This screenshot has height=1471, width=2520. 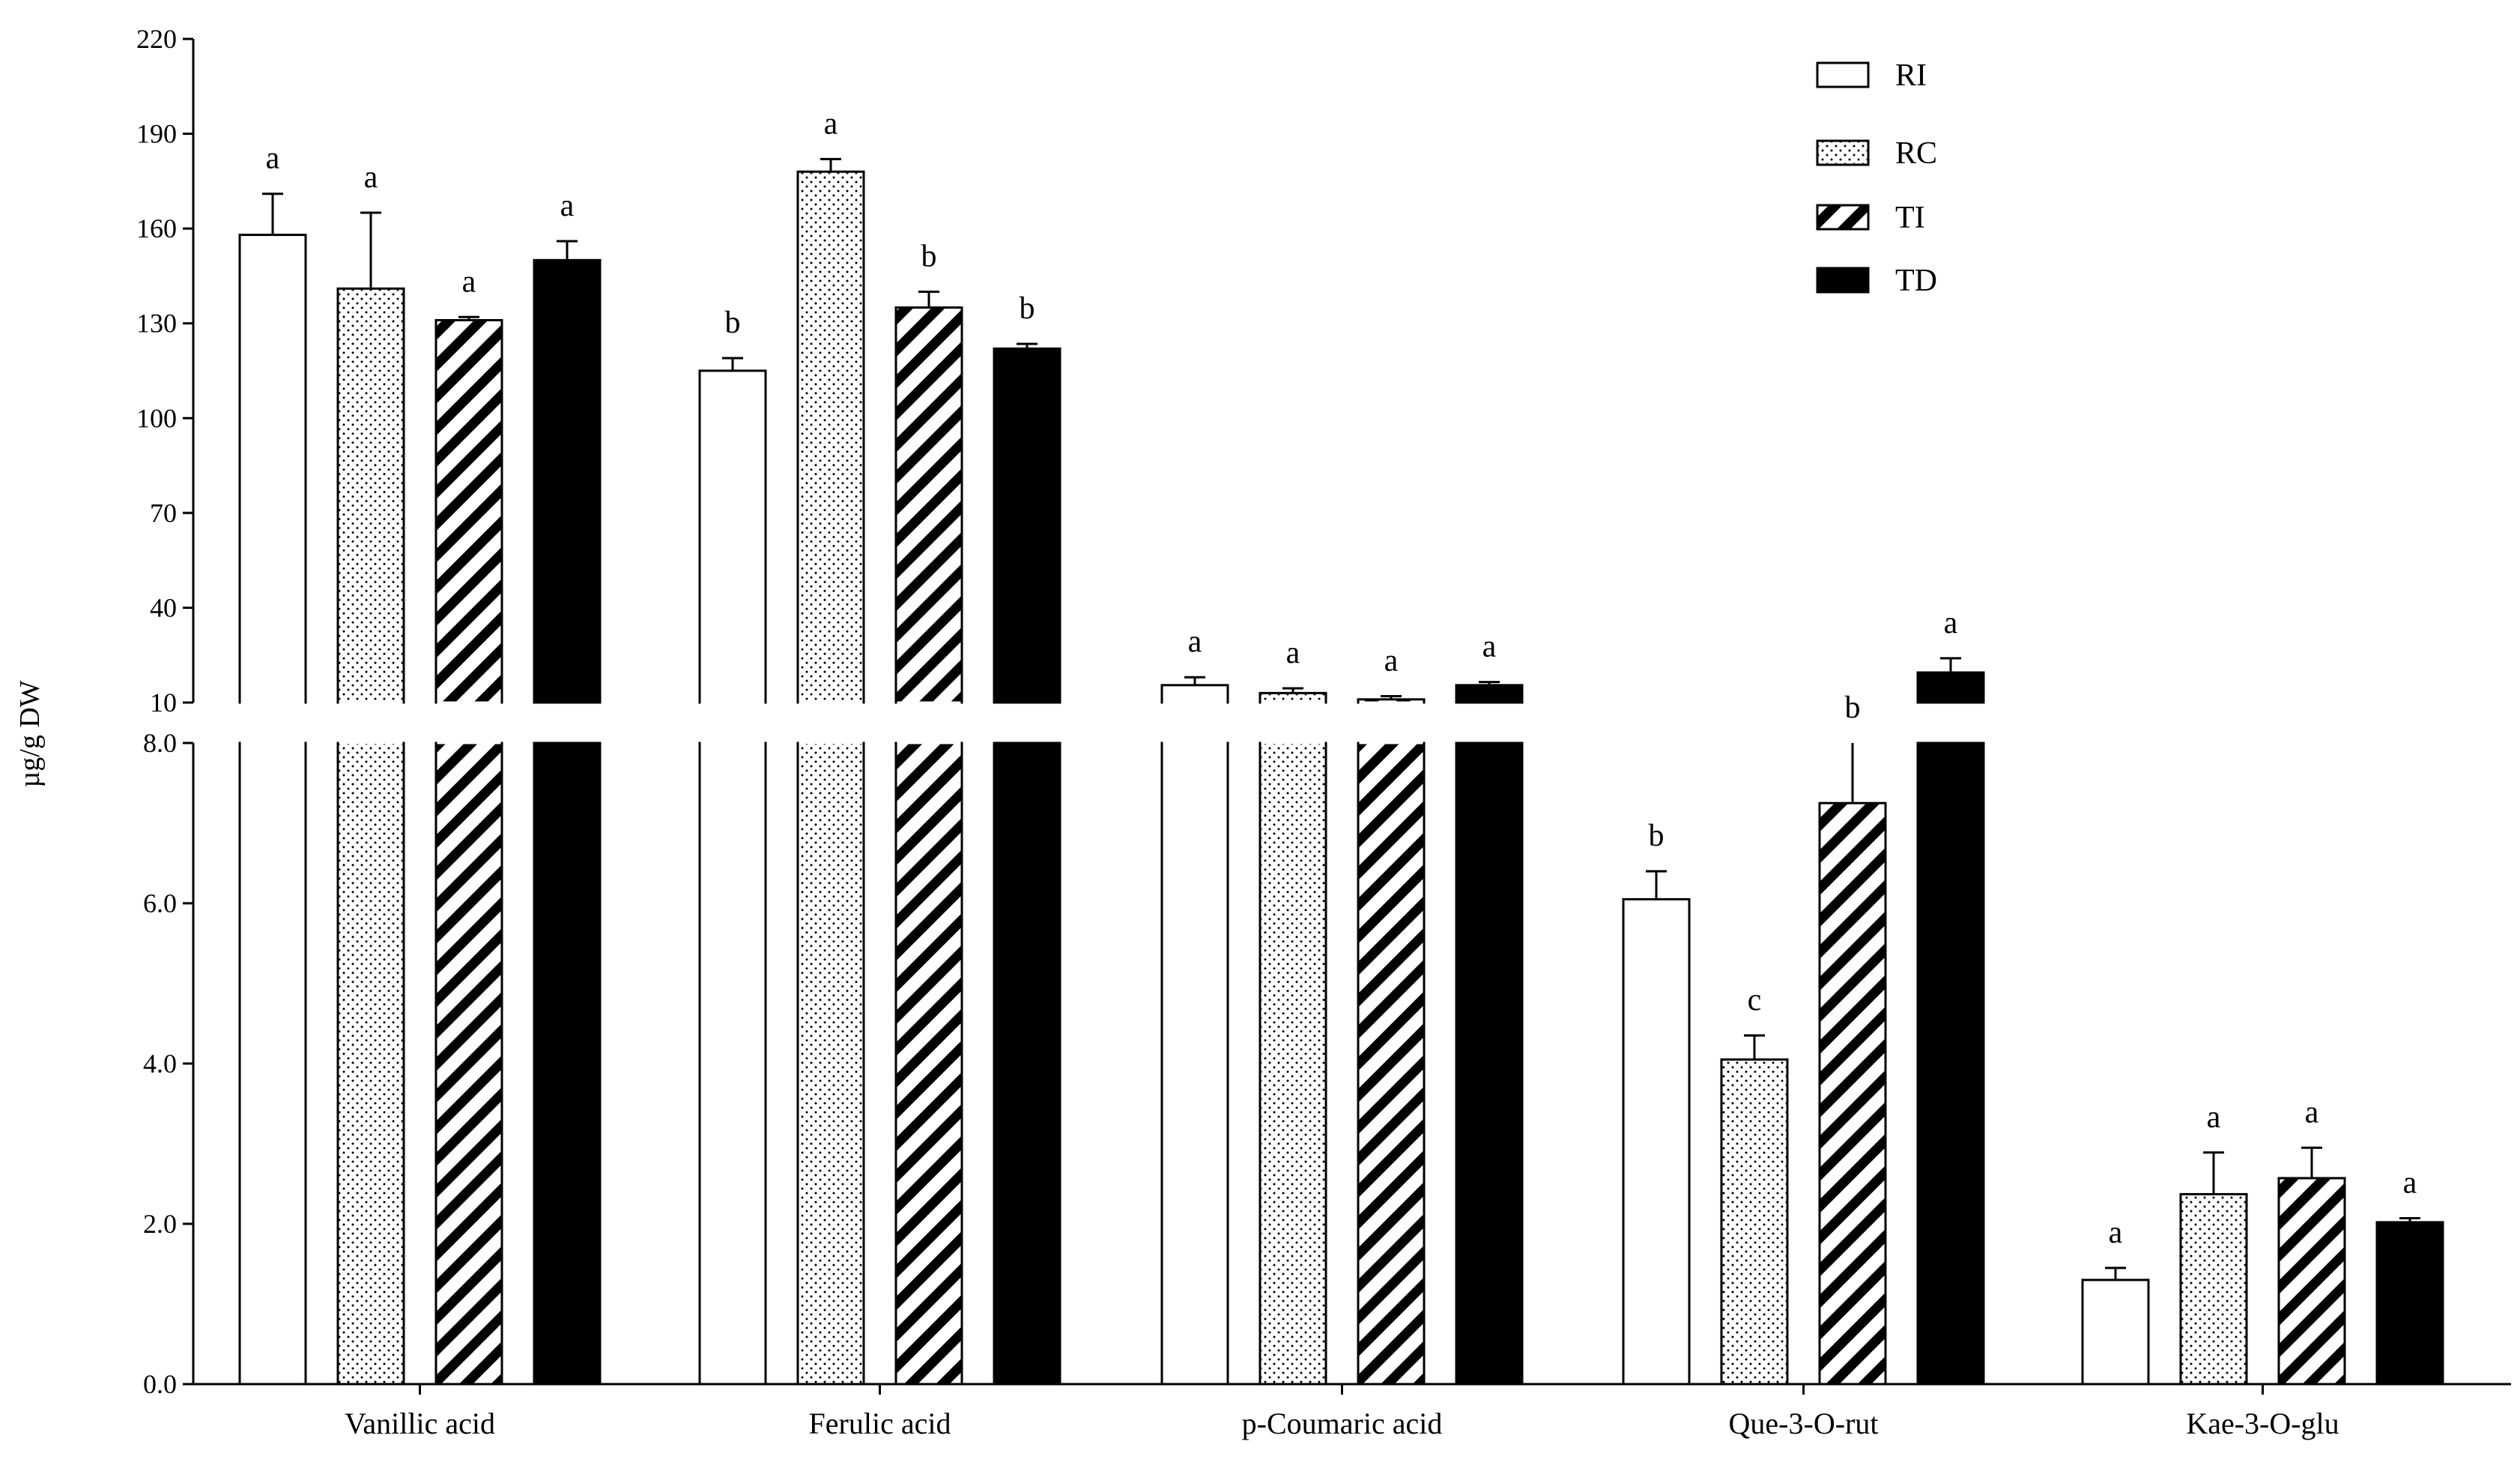 What do you see at coordinates (1910, 218) in the screenshot?
I see `legend-label: TI` at bounding box center [1910, 218].